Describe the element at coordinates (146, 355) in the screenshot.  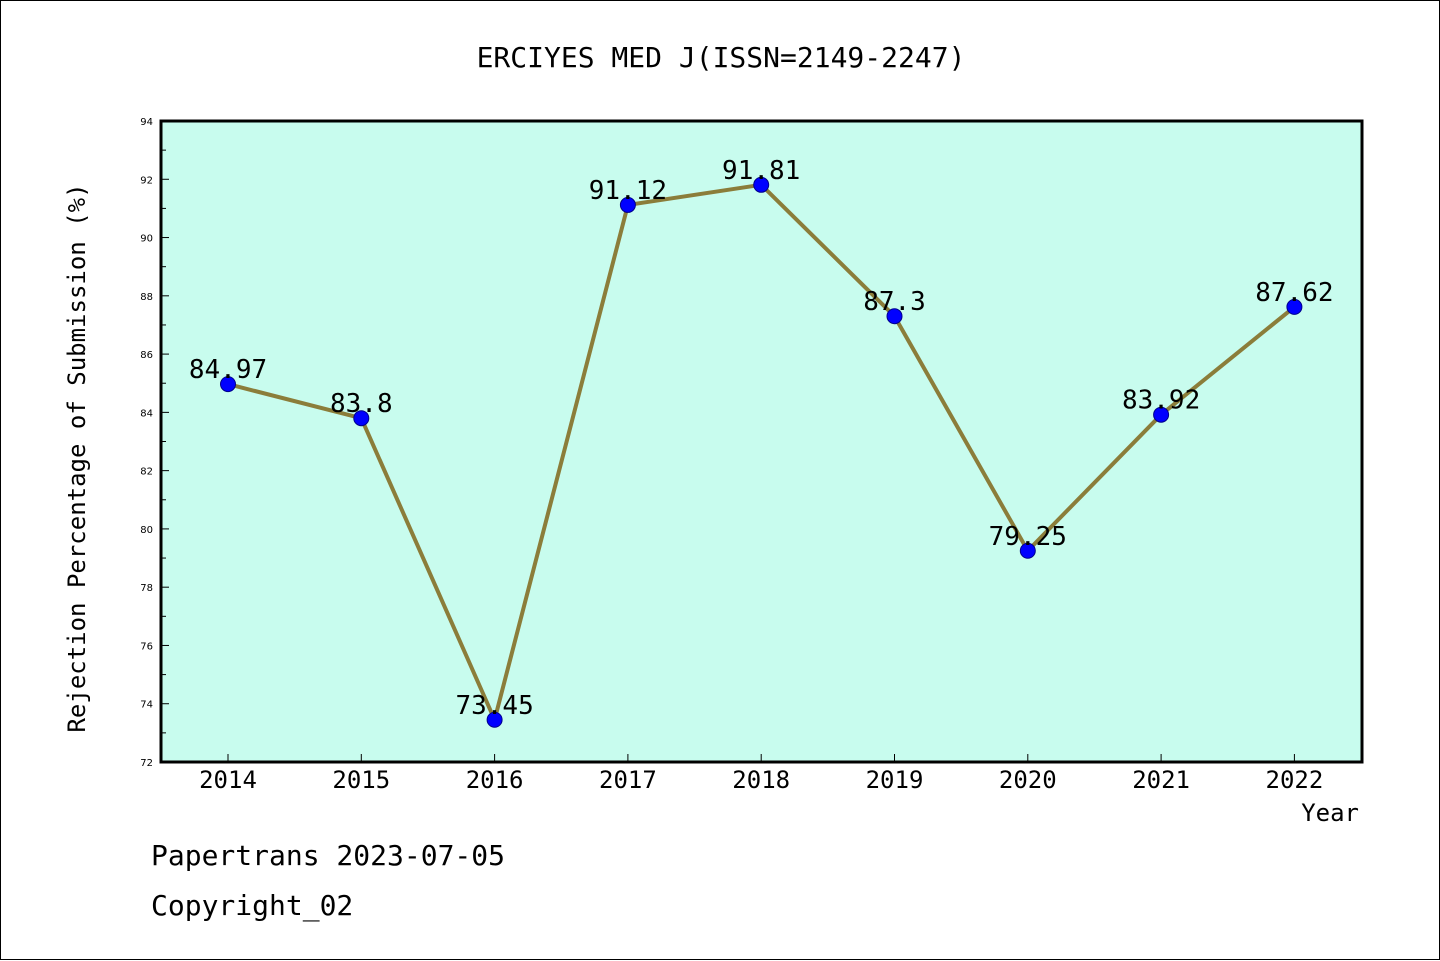
I see `y-tick-label: 86` at that location.